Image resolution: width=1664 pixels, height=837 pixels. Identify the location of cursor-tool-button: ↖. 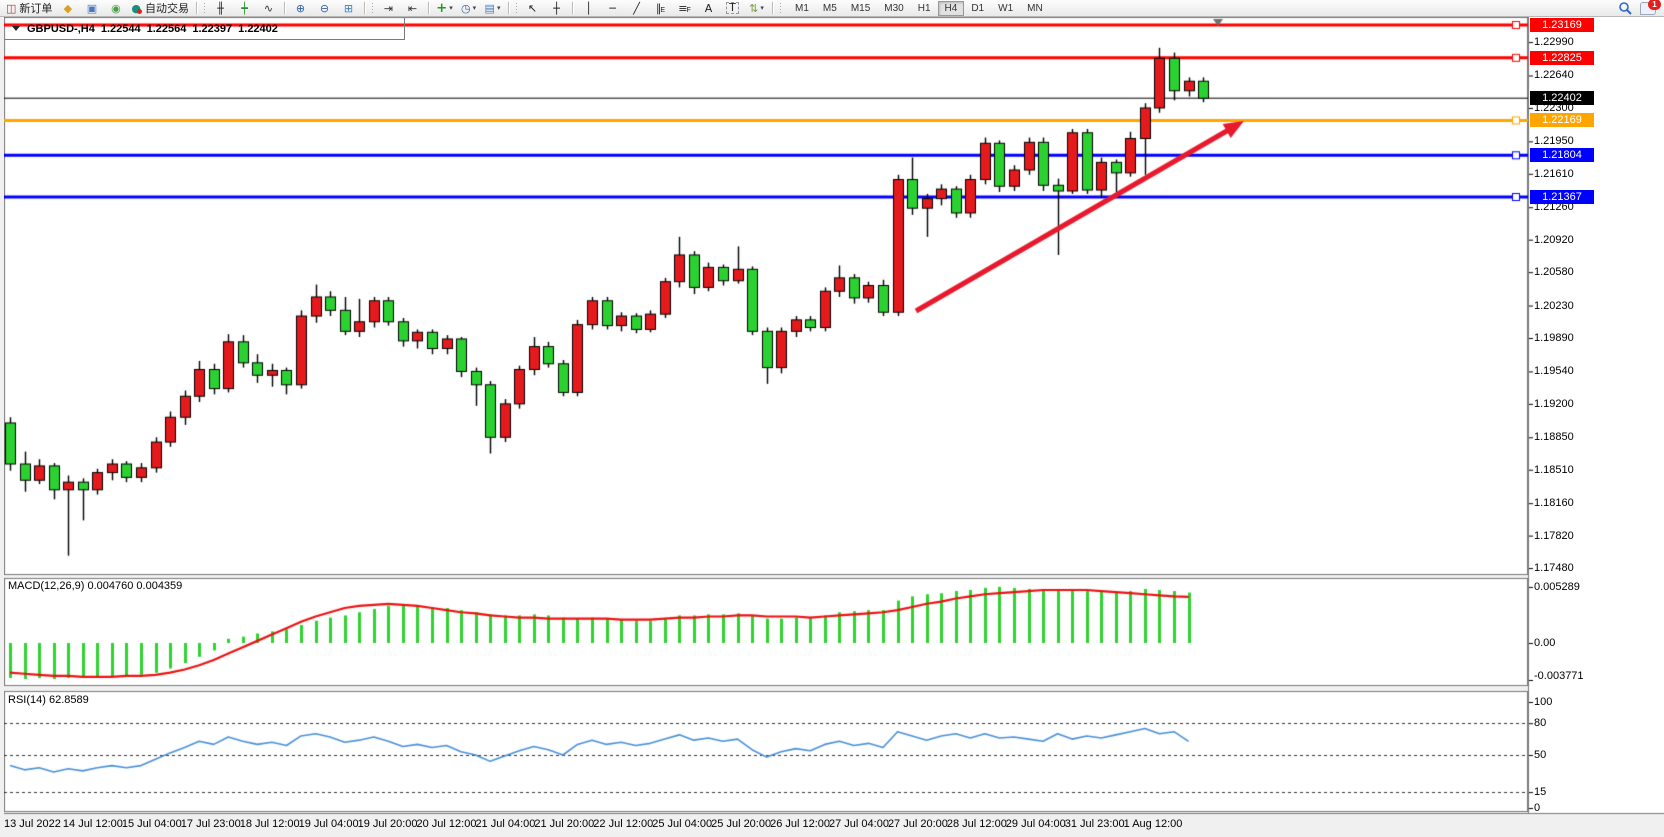
(532, 8).